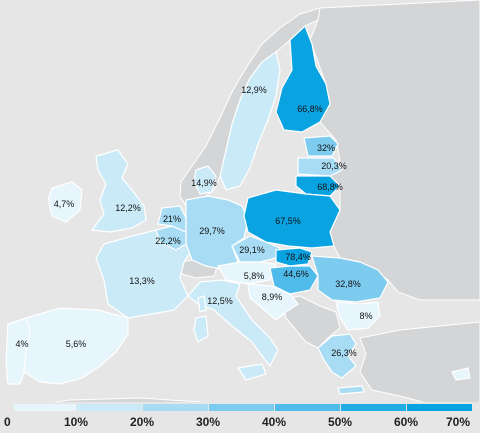  I want to click on island-corsica, so click(202, 304).